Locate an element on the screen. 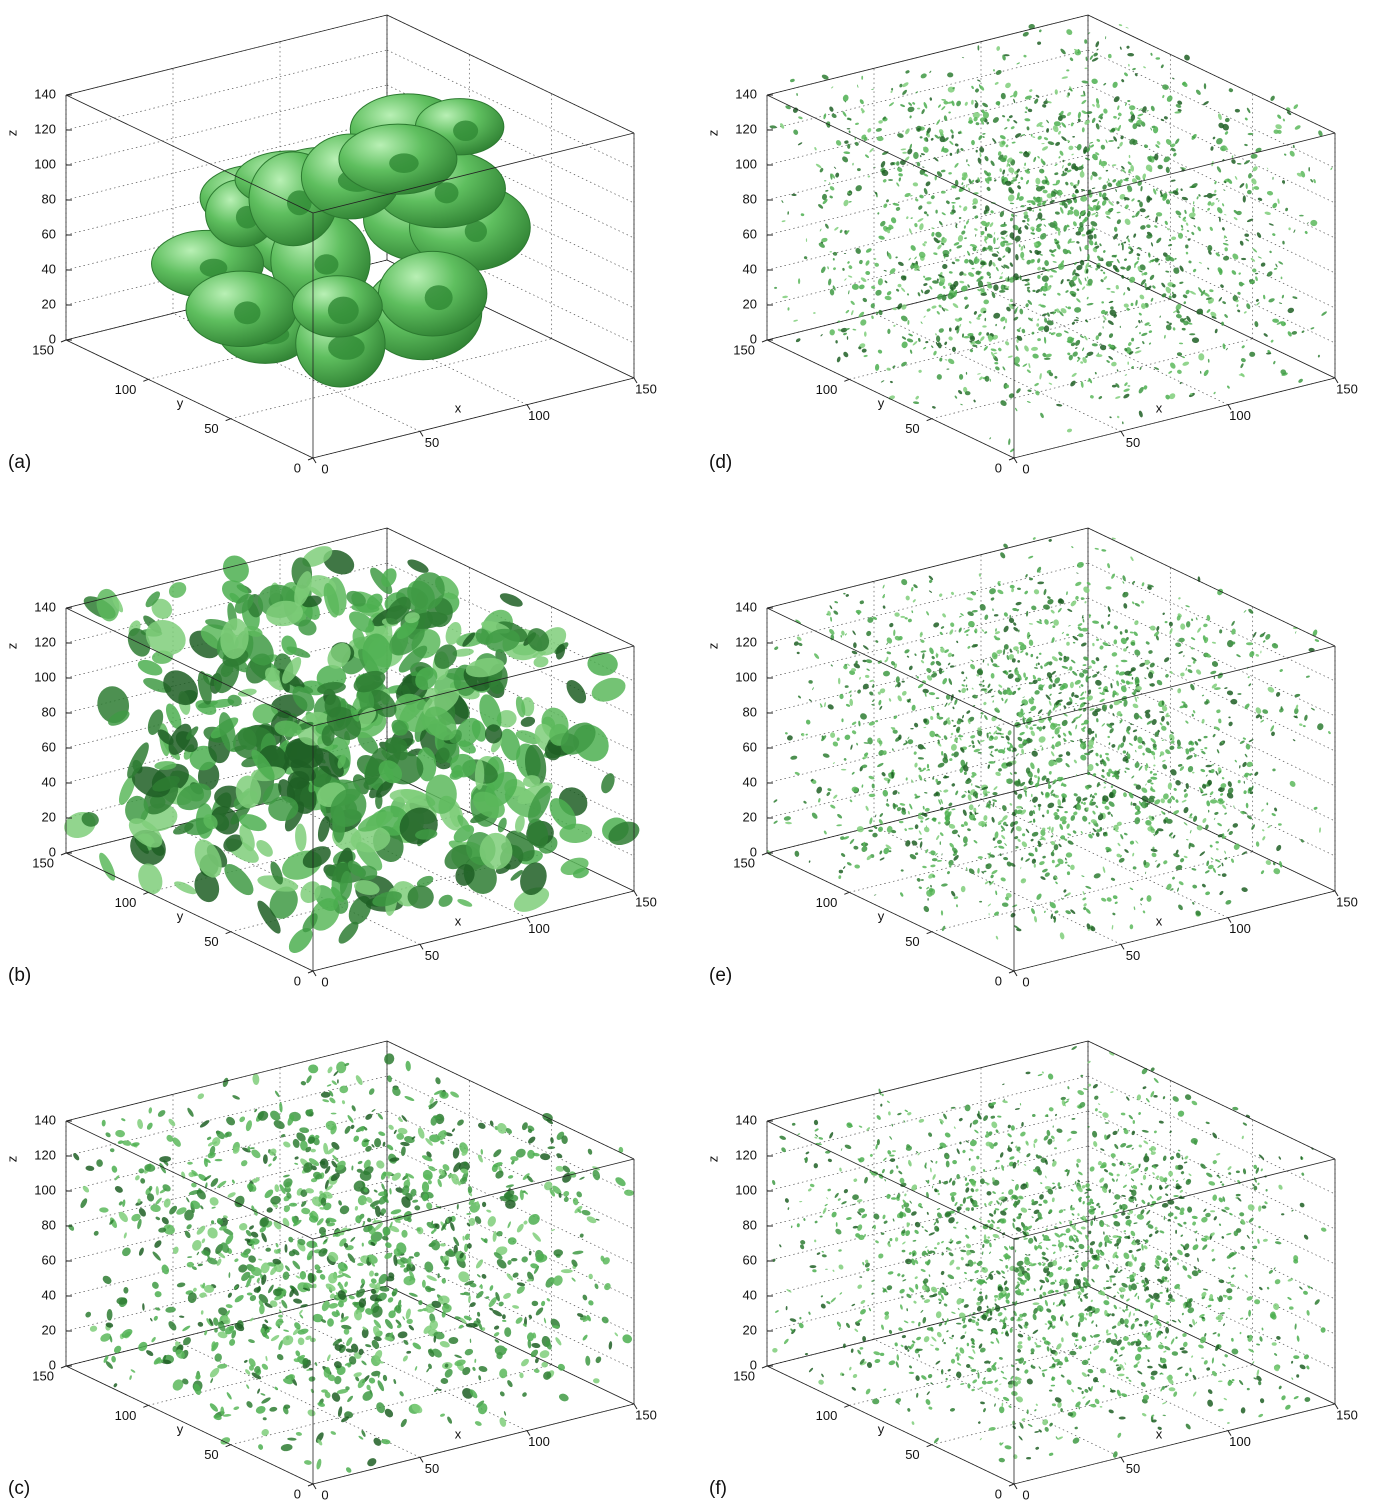 The image size is (1385, 1506). isosurface-hole is located at coordinates (346, 347).